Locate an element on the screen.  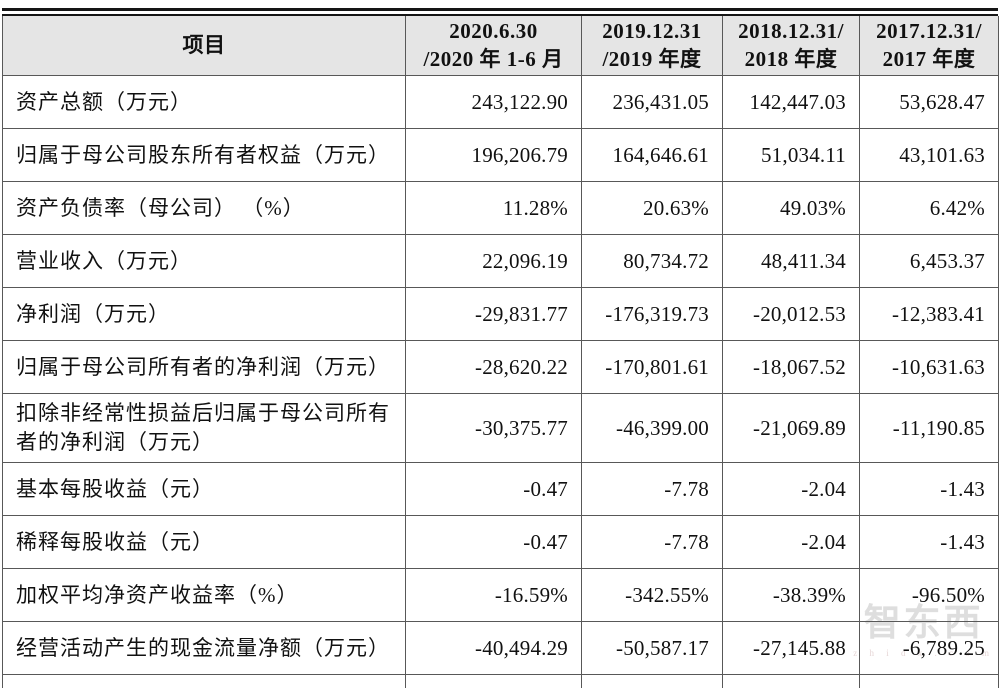
row-value: -10,631.63 is located at coordinates (929, 367).